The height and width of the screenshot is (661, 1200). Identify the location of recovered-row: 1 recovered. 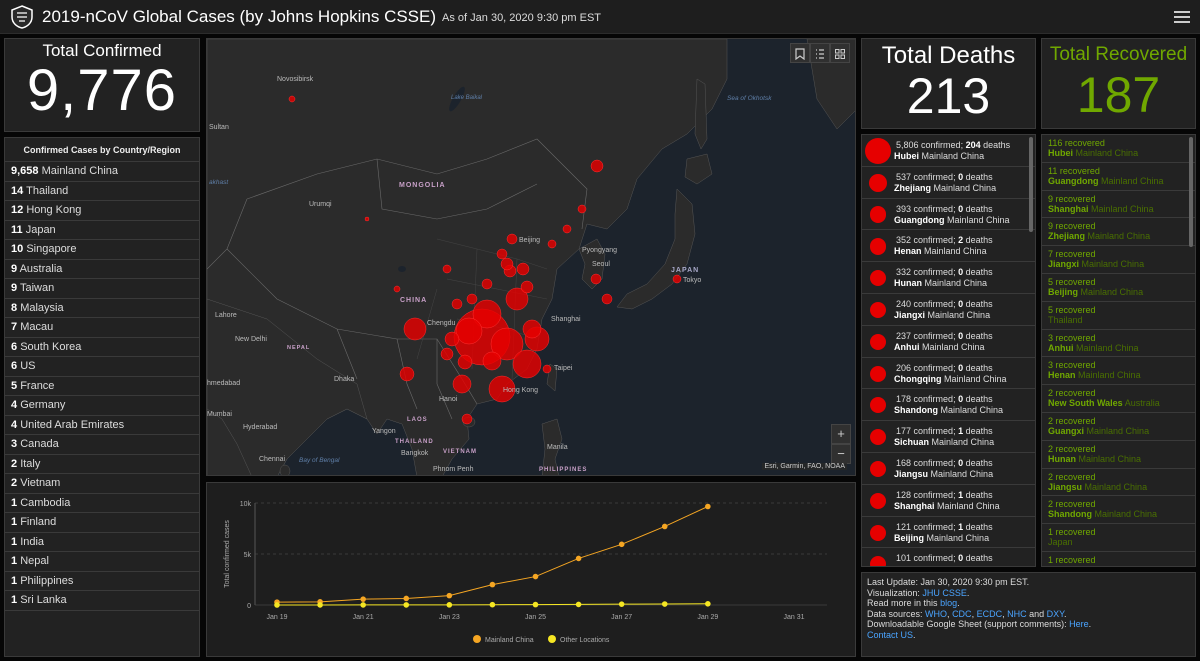
(1118, 559).